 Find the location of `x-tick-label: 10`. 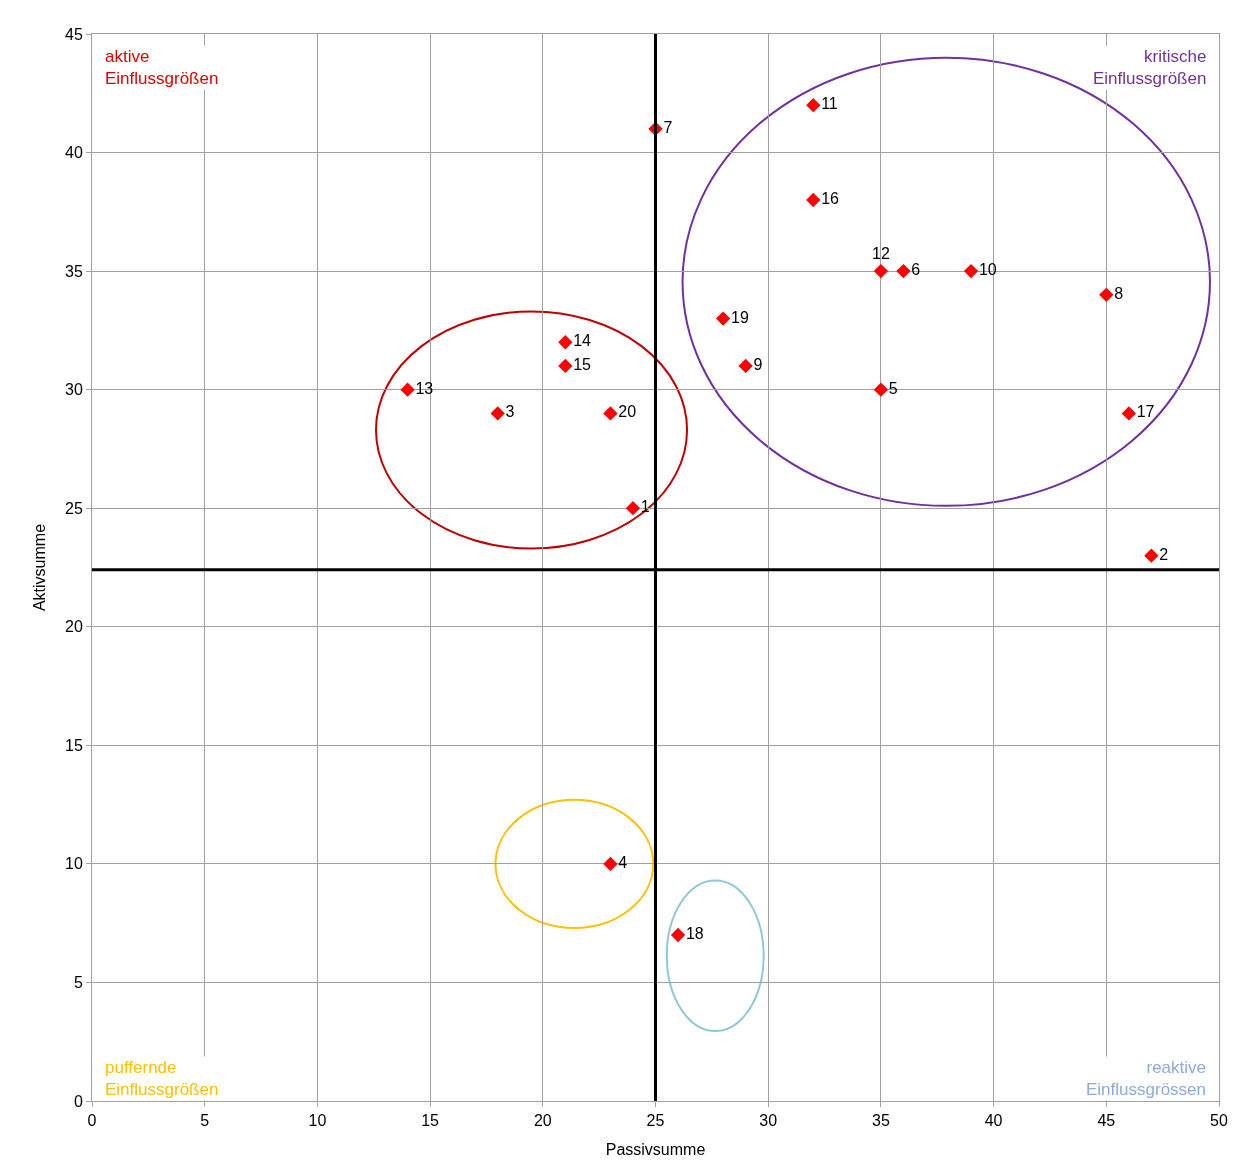

x-tick-label: 10 is located at coordinates (317, 1121).